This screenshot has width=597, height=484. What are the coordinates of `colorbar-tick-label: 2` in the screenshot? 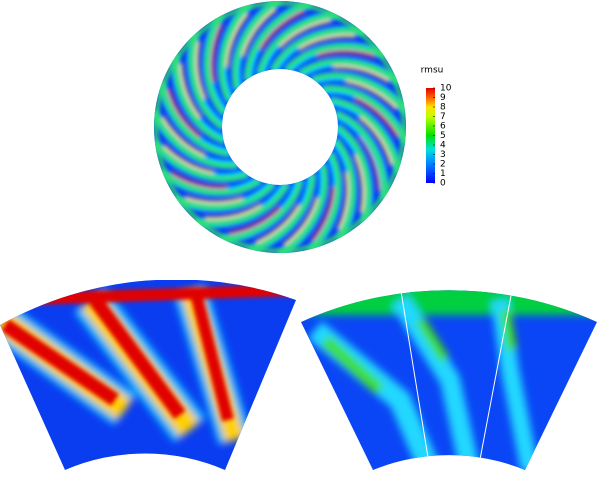 It's located at (443, 165).